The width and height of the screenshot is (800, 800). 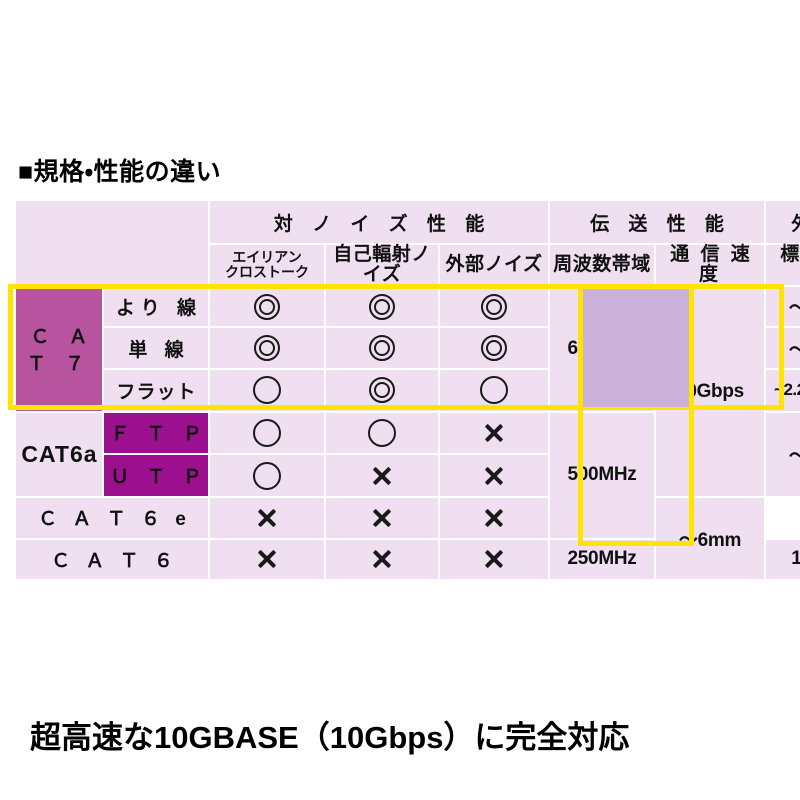 What do you see at coordinates (156, 348) in the screenshot?
I see `subtype-label-tansen: 単 線` at bounding box center [156, 348].